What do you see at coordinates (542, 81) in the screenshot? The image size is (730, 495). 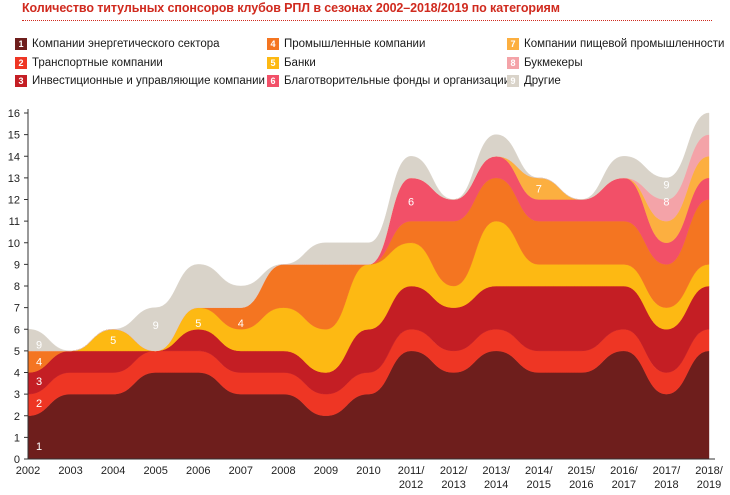 I see `legend-label: Другие` at bounding box center [542, 81].